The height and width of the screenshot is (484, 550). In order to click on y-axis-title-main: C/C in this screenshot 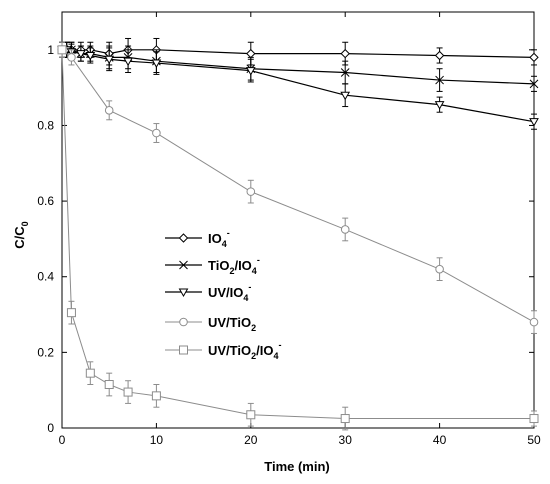, I will do `click(19, 237)`.